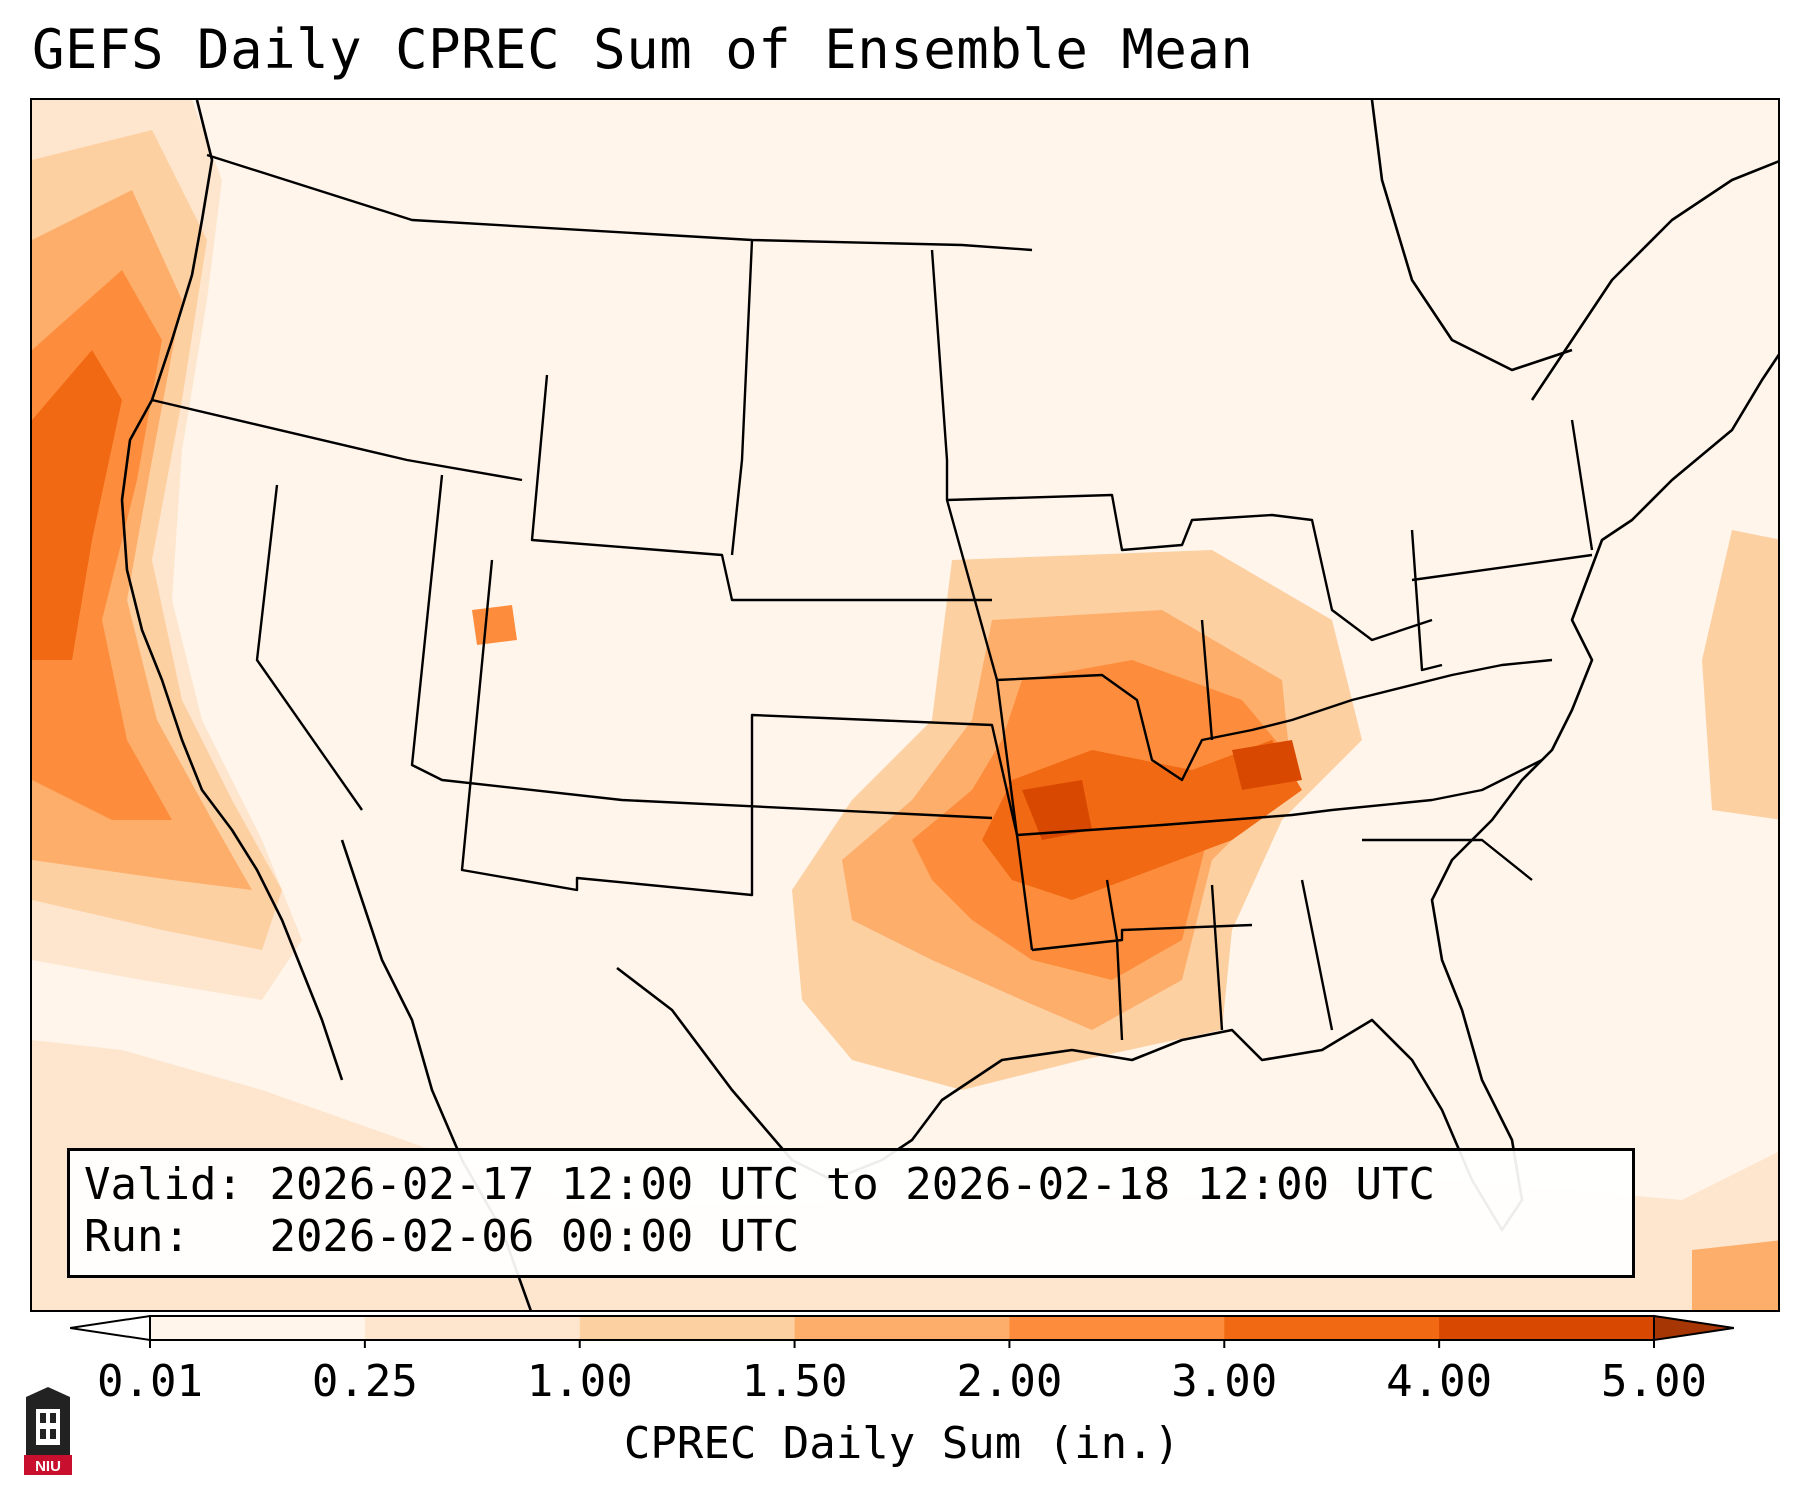 The width and height of the screenshot is (1803, 1500). I want to click on colorbar-tick-label: 5.00, so click(1654, 1381).